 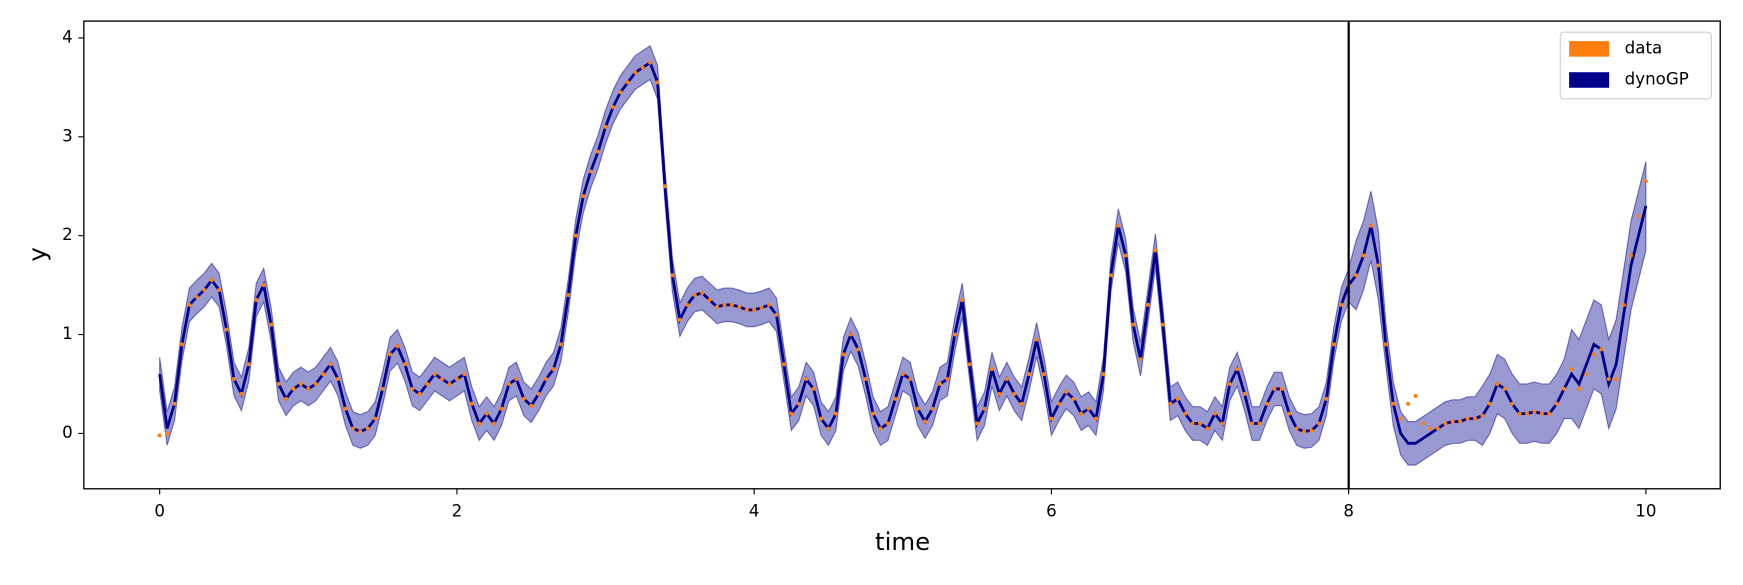 I want to click on y-tick-label: 1, so click(x=67, y=333).